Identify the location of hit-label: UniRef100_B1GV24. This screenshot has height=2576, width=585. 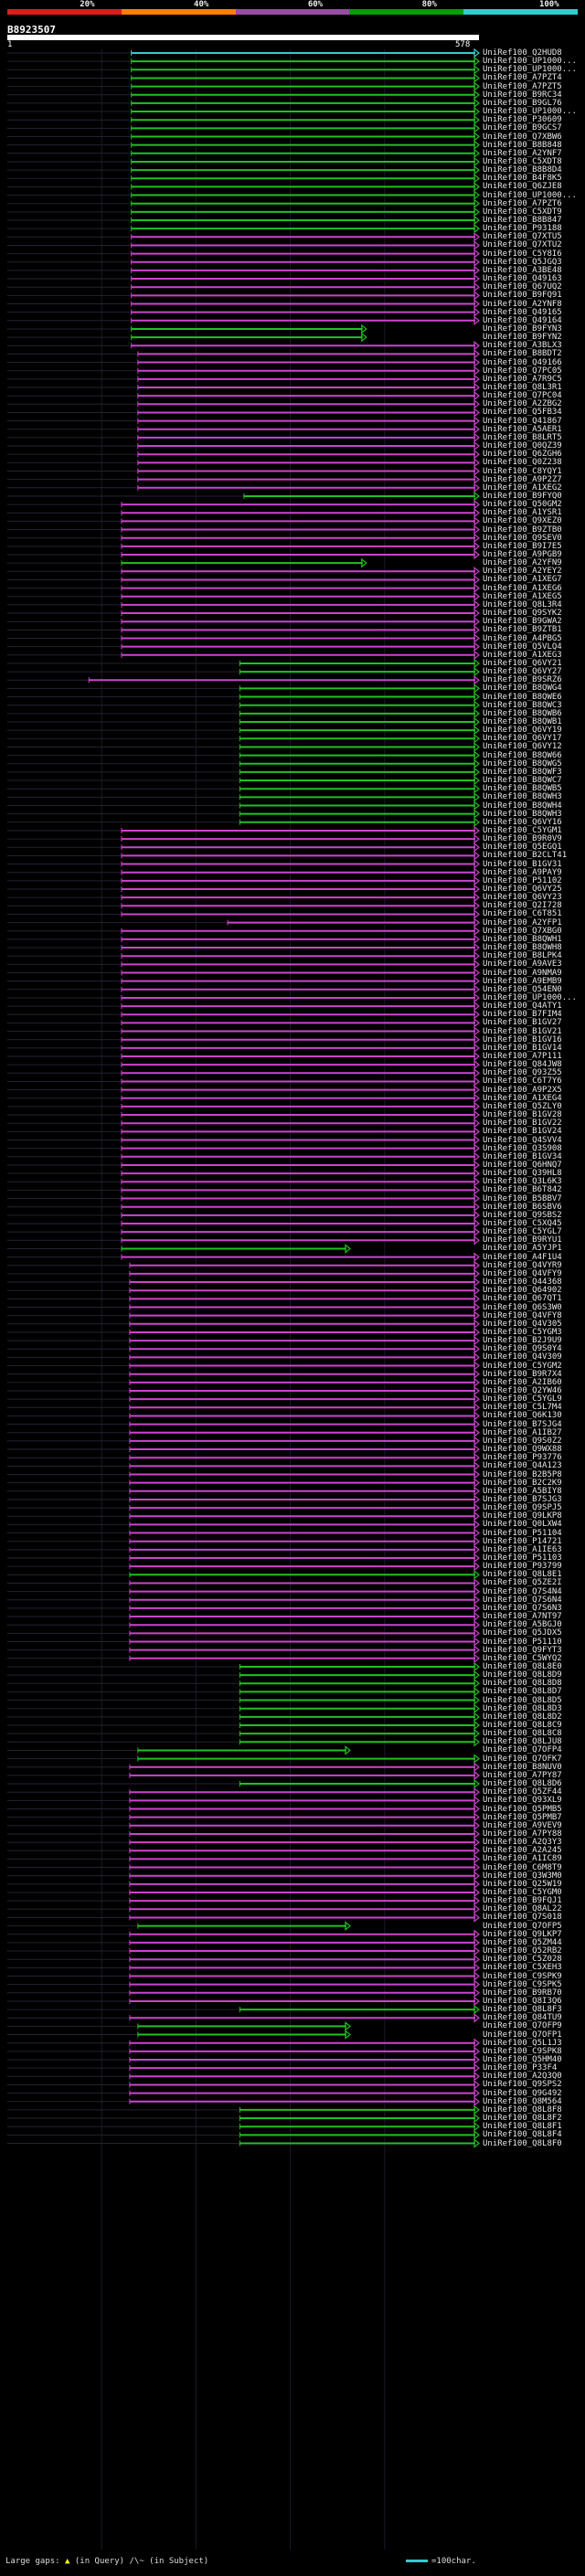
(522, 1132).